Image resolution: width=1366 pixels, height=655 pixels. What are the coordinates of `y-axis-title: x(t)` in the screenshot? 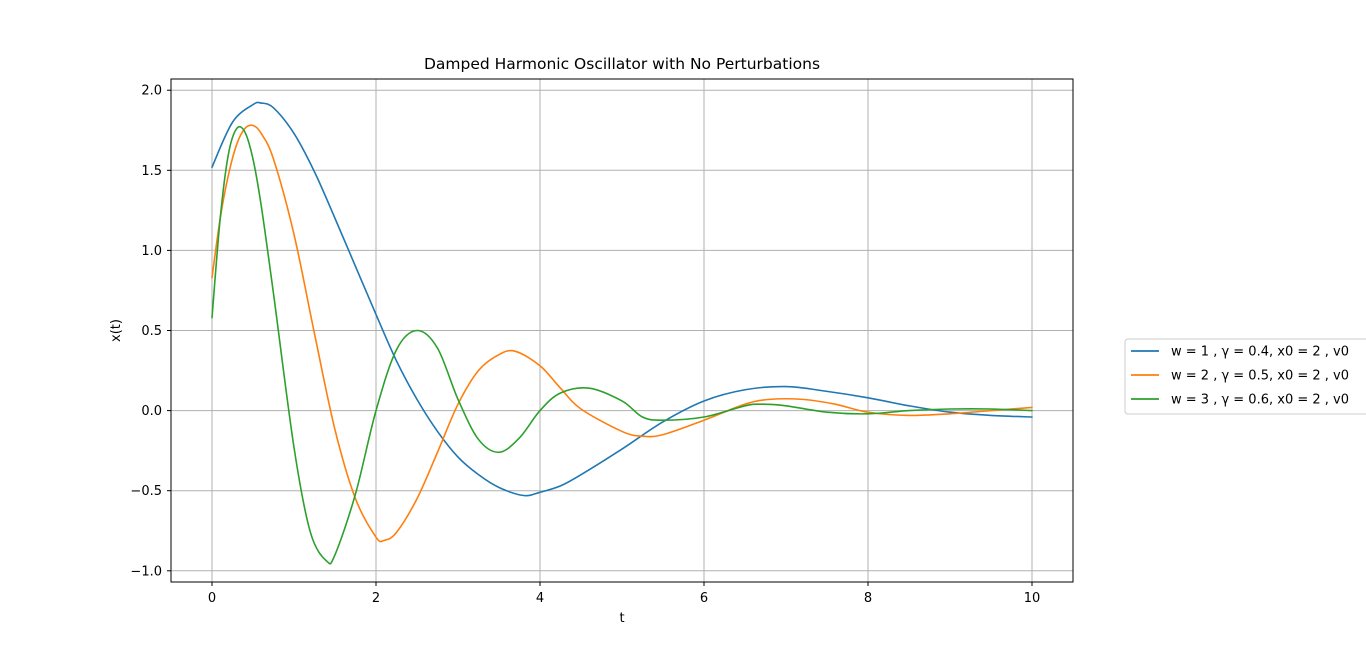 It's located at (116, 330).